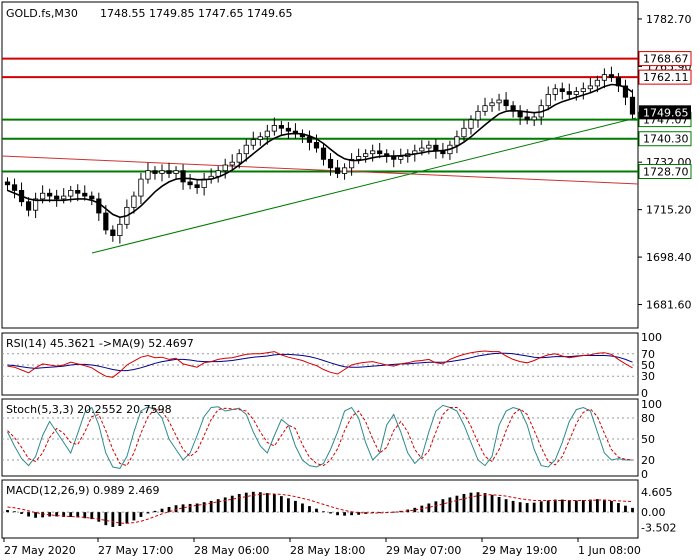  I want to click on rsi-axis-label: 100, so click(651, 337).